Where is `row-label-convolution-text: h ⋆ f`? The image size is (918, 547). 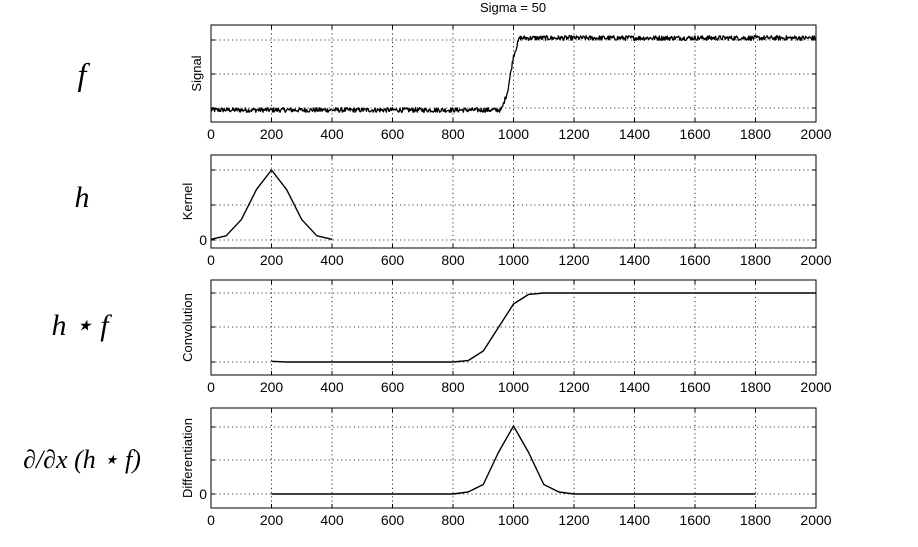
row-label-convolution-text: h ⋆ f is located at coordinates (81, 325).